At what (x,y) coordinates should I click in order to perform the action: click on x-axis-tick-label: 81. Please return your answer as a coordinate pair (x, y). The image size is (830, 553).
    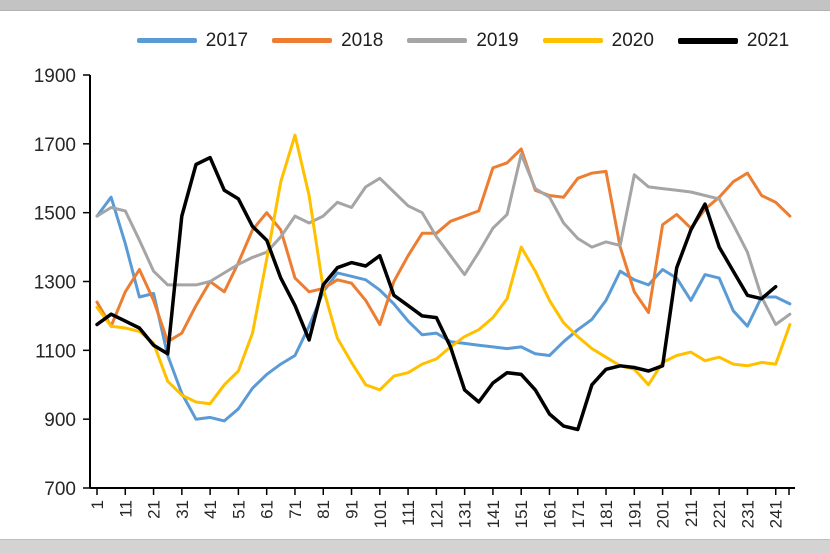
    Looking at the image, I should click on (323, 509).